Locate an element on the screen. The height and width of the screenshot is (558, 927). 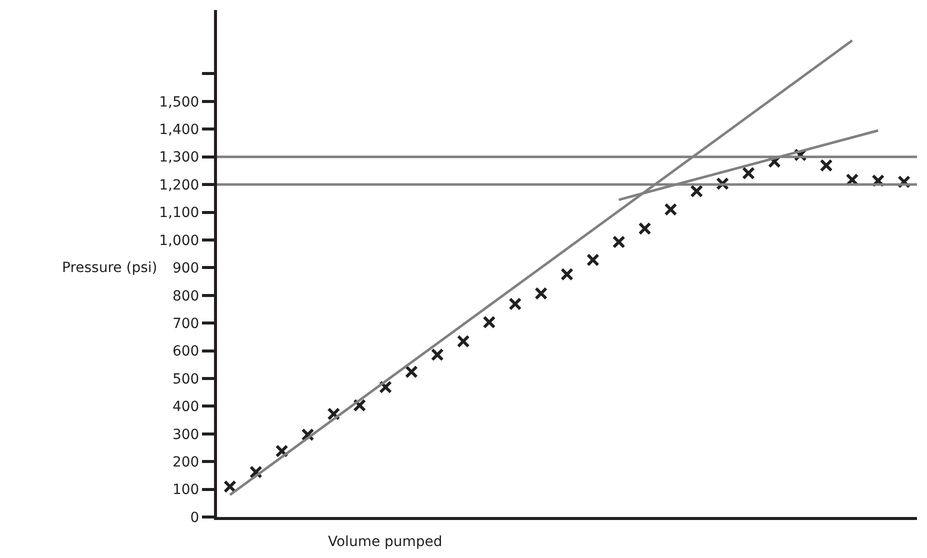
y-tick-label: 300 is located at coordinates (186, 434).